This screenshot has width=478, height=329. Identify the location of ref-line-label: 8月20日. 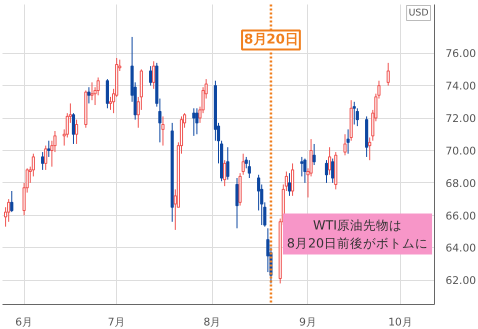
(271, 40).